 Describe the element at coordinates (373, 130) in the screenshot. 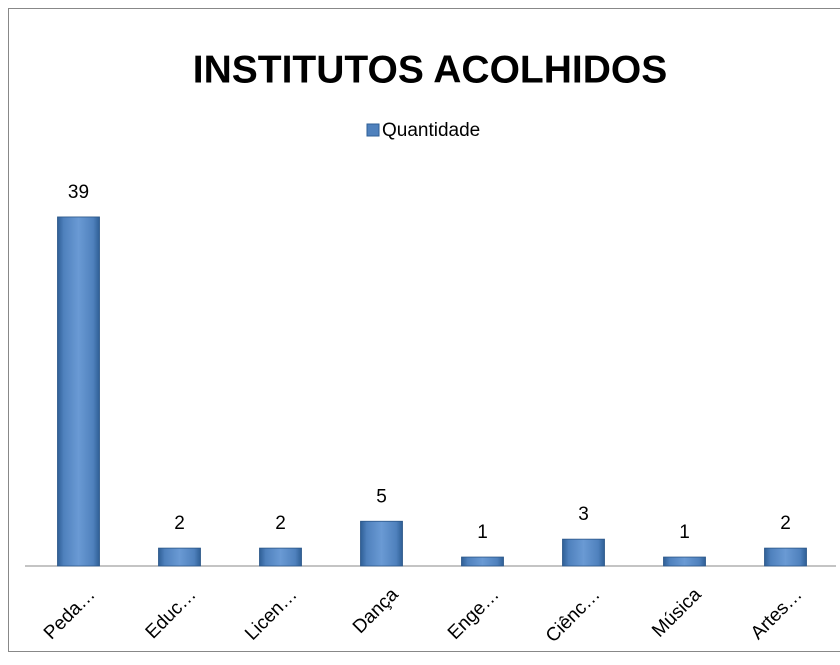

I see `legend-swatch` at that location.